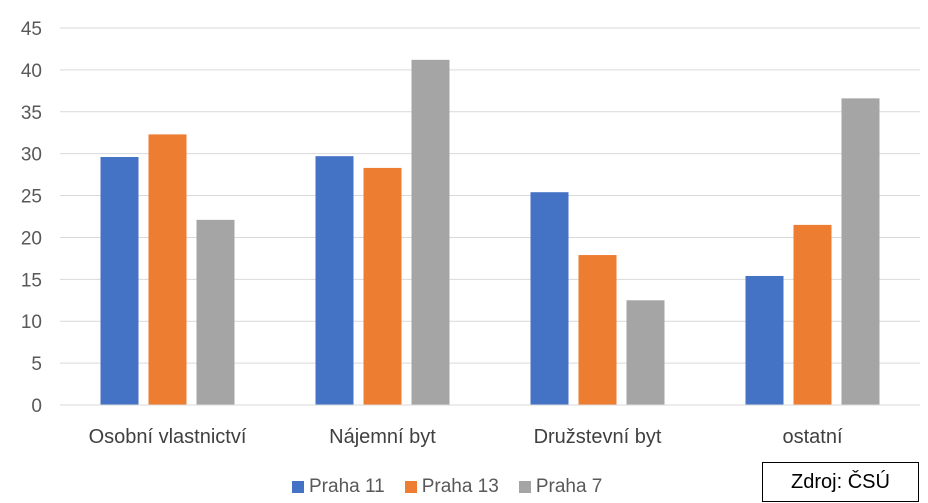  I want to click on category-label: Nájemní byt, so click(382, 437).